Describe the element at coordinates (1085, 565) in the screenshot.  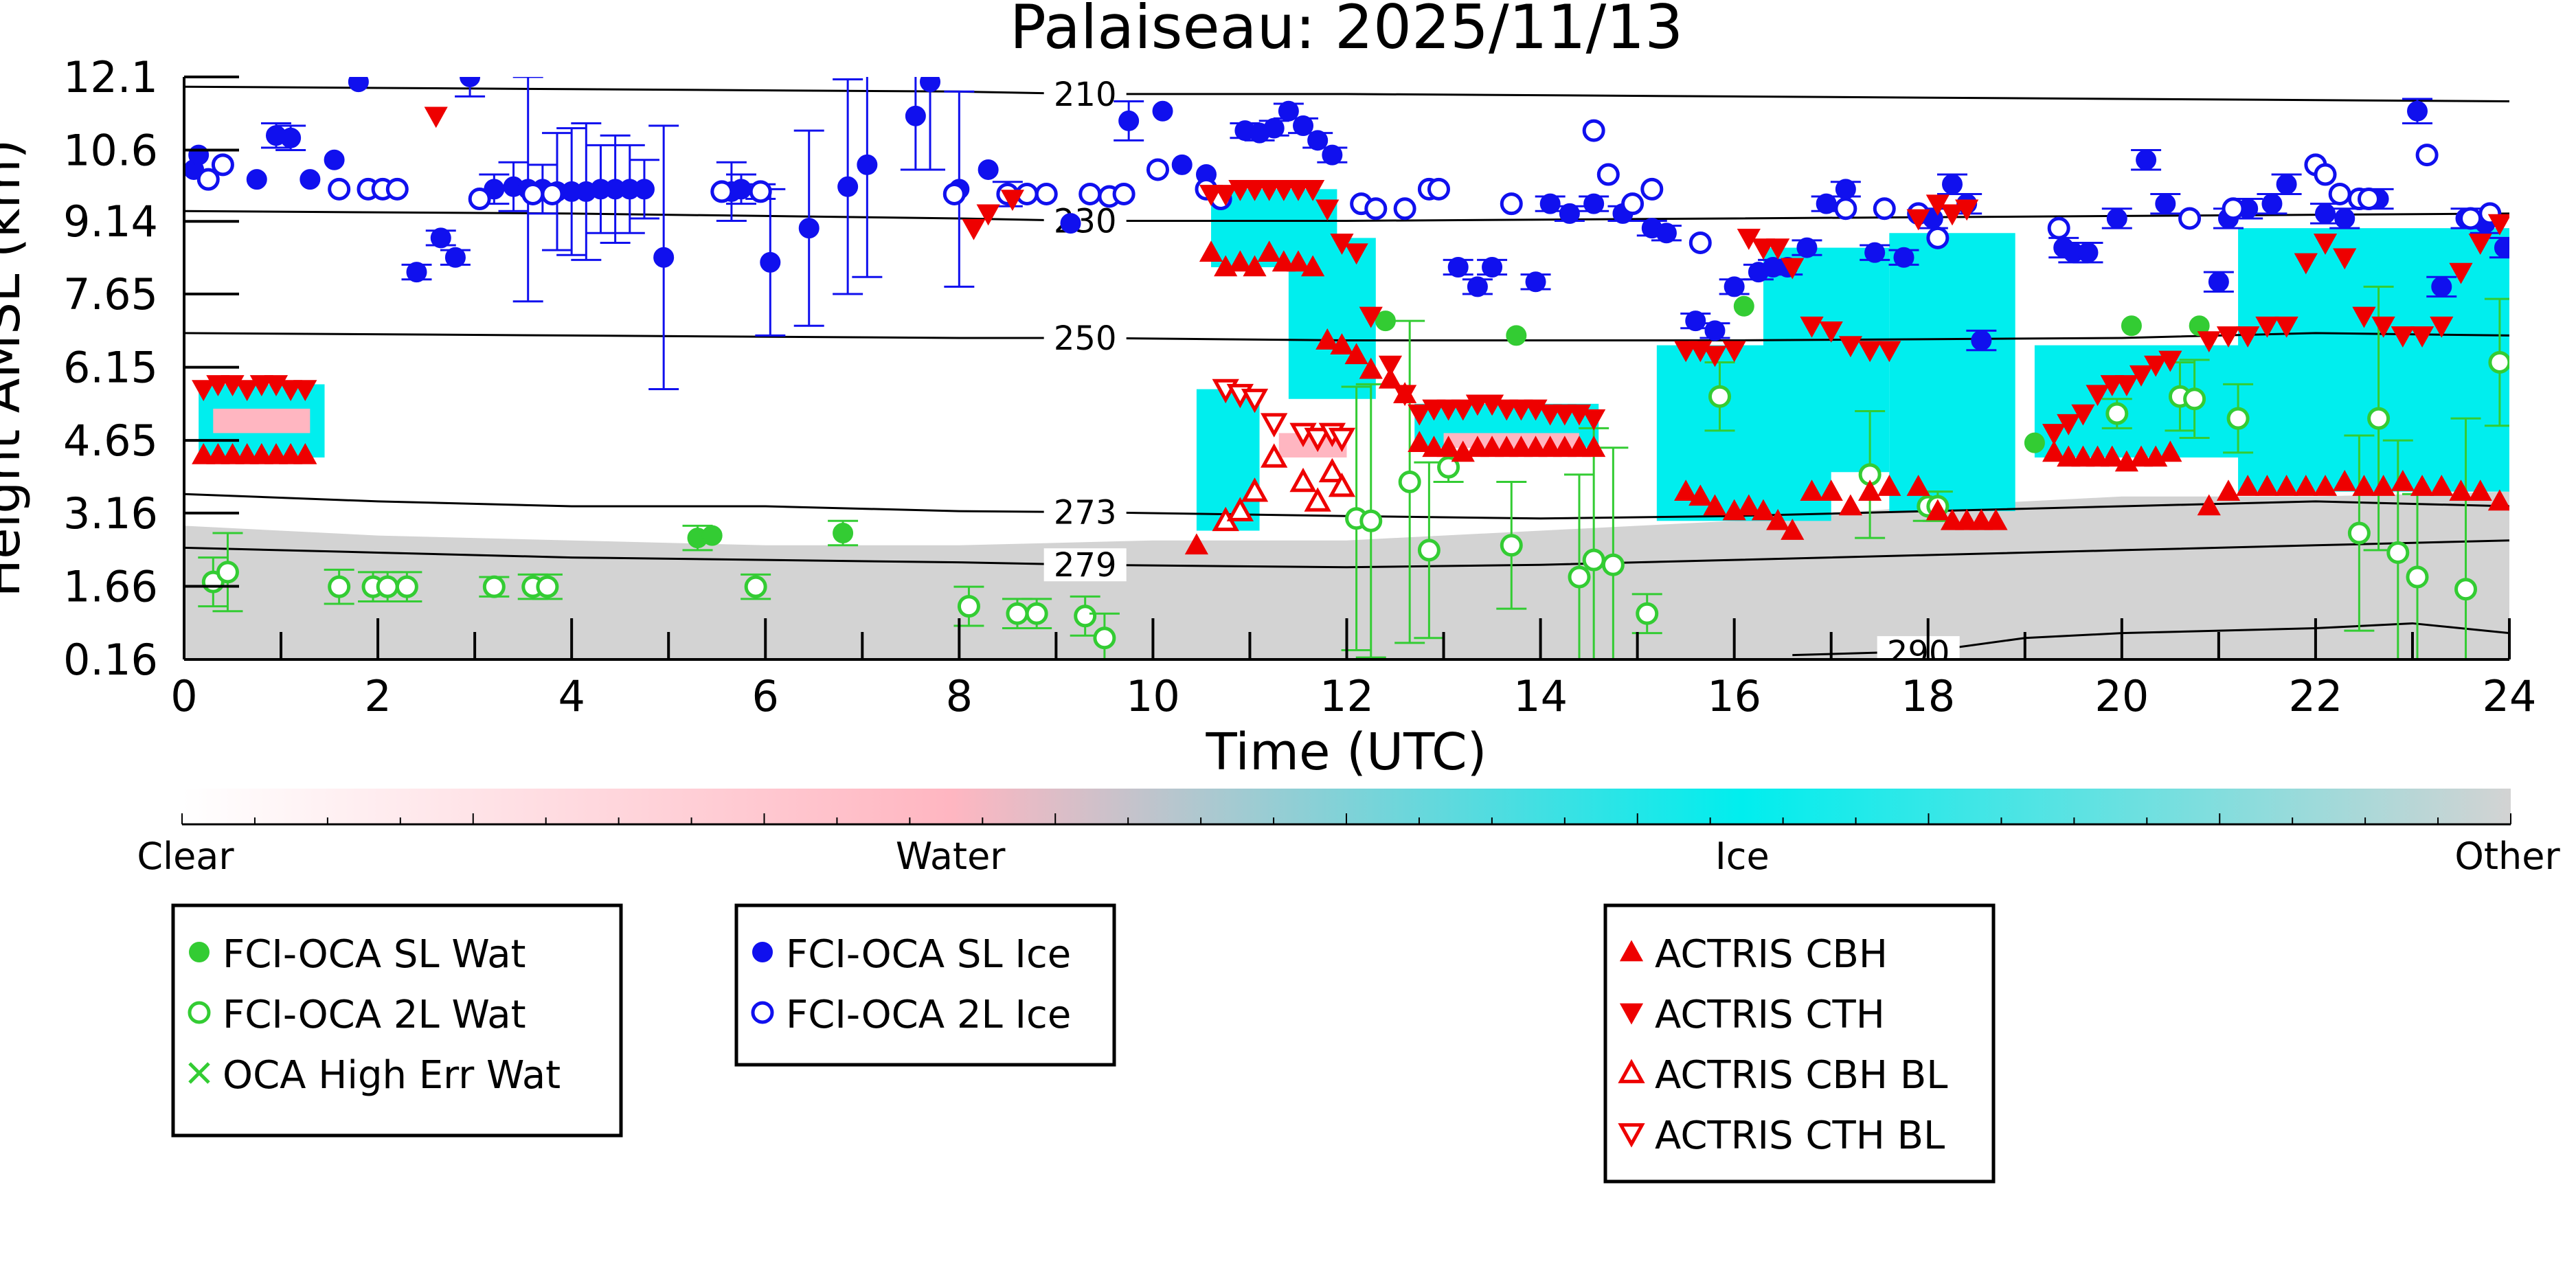
I see `contour-label-279: 279` at that location.